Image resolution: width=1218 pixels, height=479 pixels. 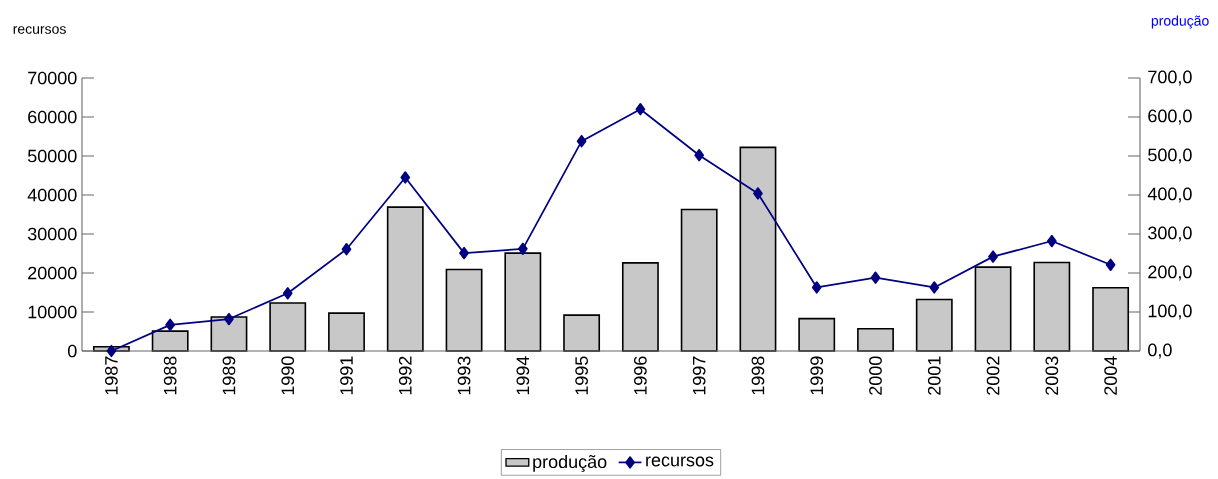 I want to click on x-tick-label: 1989, so click(x=229, y=375).